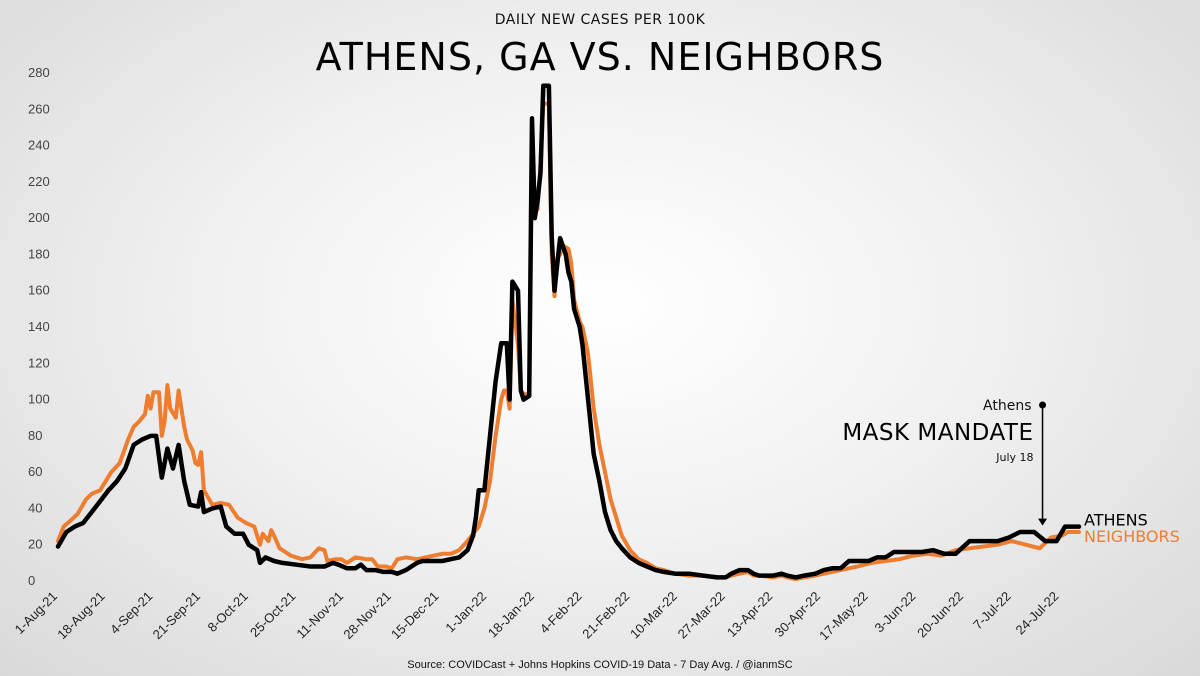 The height and width of the screenshot is (676, 1200). I want to click on x-tick-label: 25-Oct-21, so click(272, 614).